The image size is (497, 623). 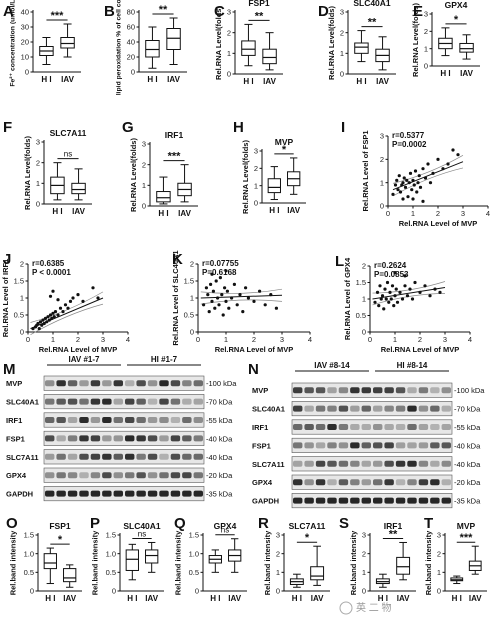 What do you see at coordinates (25, 57) in the screenshot?
I see `y-tick-label: 10` at bounding box center [25, 57].